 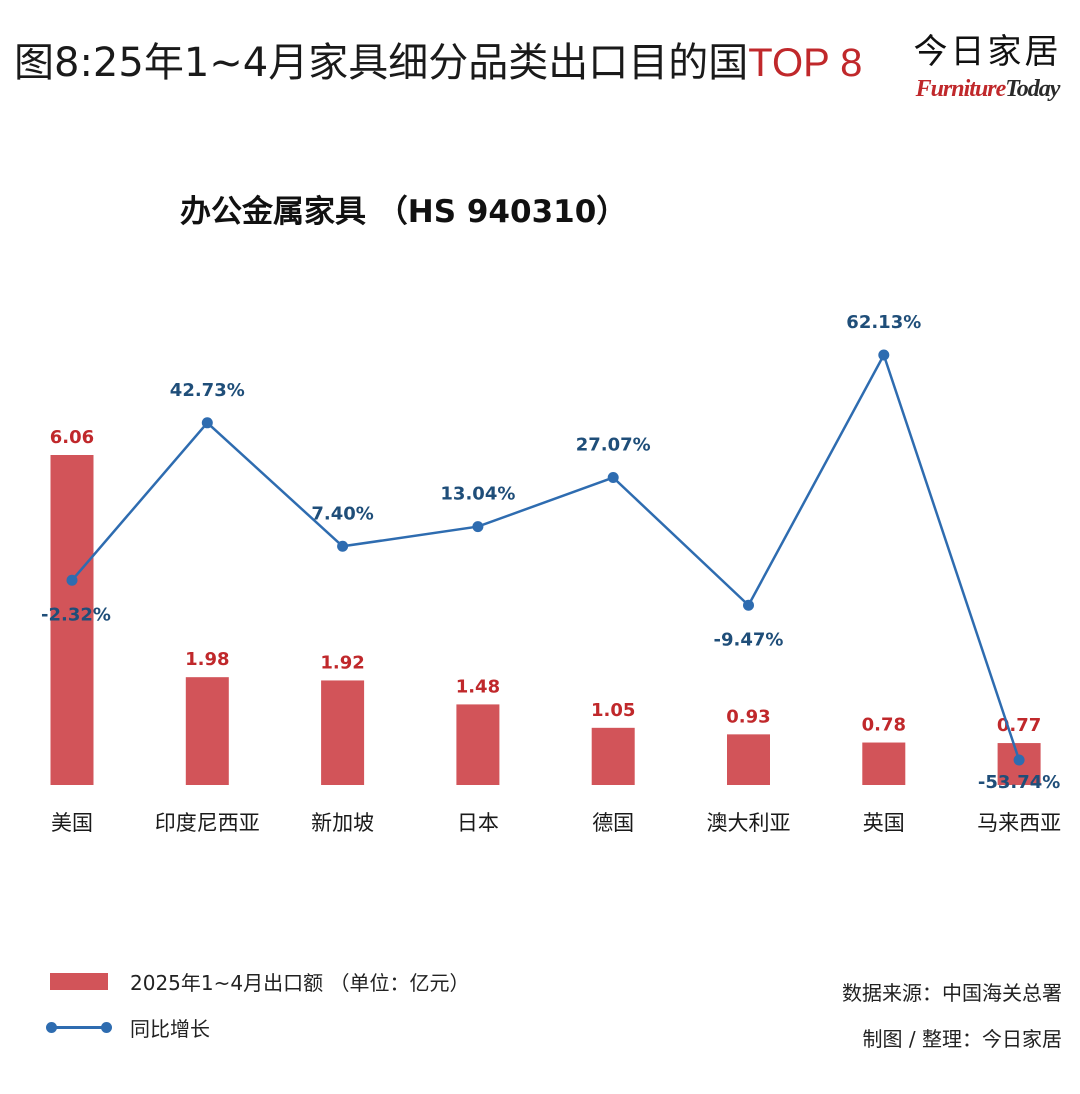 I want to click on category-label-6: 英国, so click(x=884, y=823).